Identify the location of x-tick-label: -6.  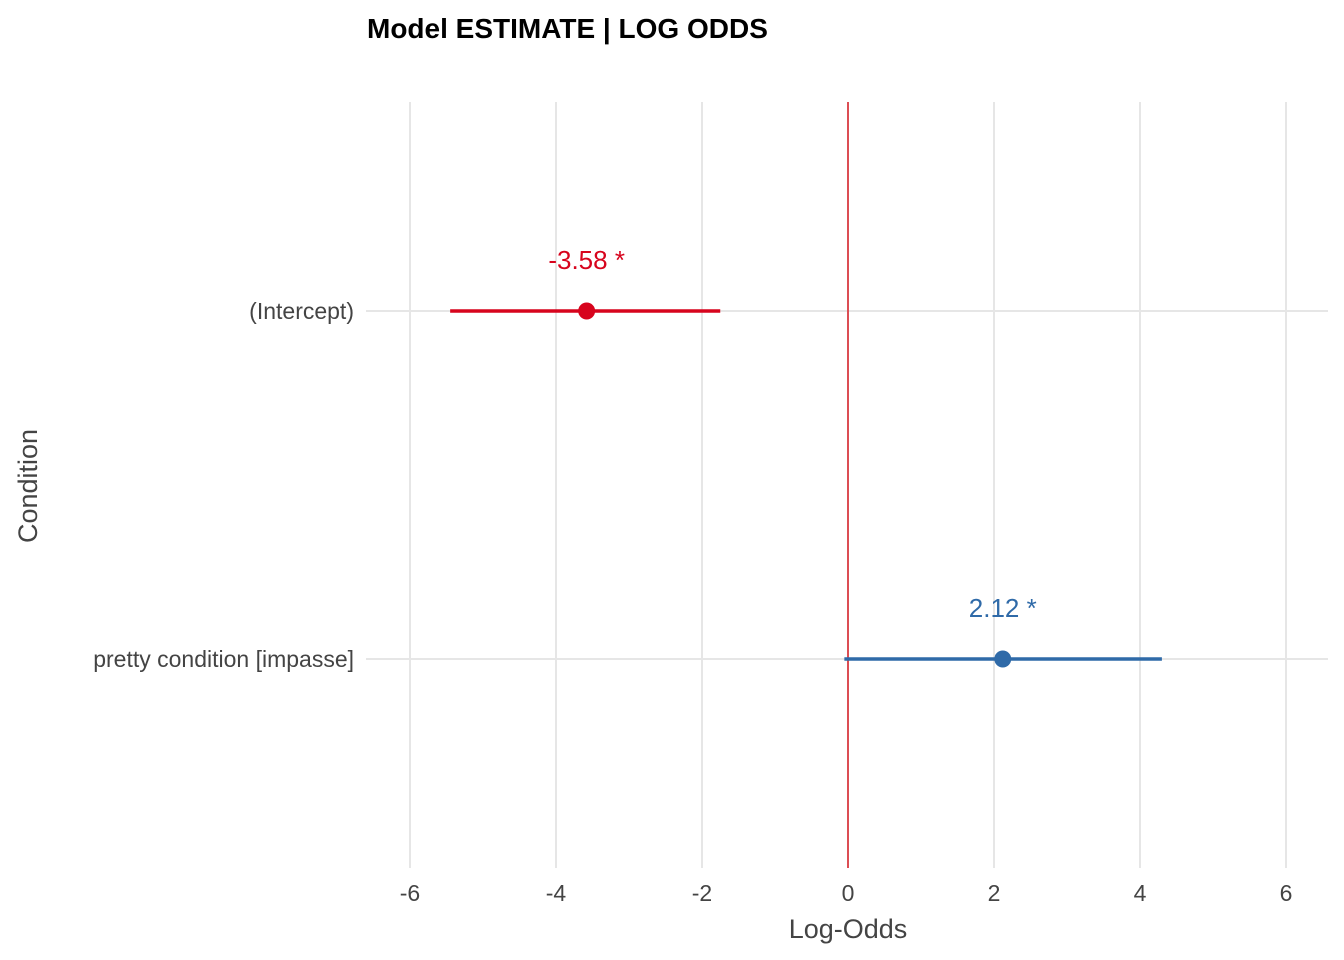
(410, 893).